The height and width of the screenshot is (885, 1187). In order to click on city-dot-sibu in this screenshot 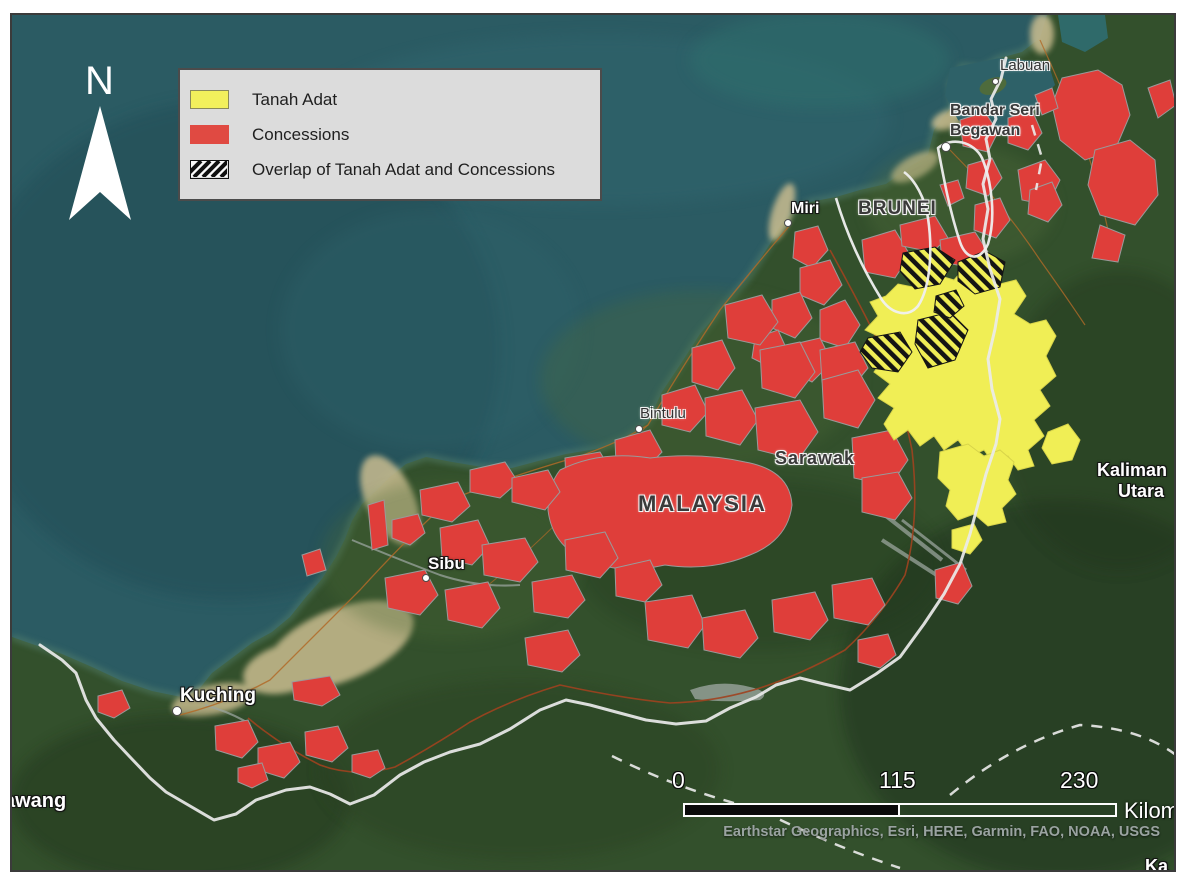, I will do `click(426, 578)`.